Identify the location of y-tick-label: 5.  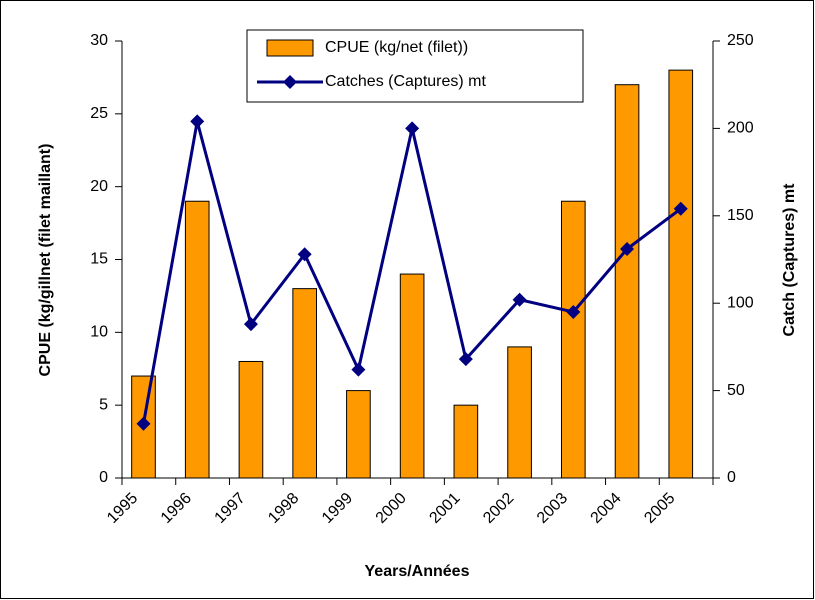
(103, 404).